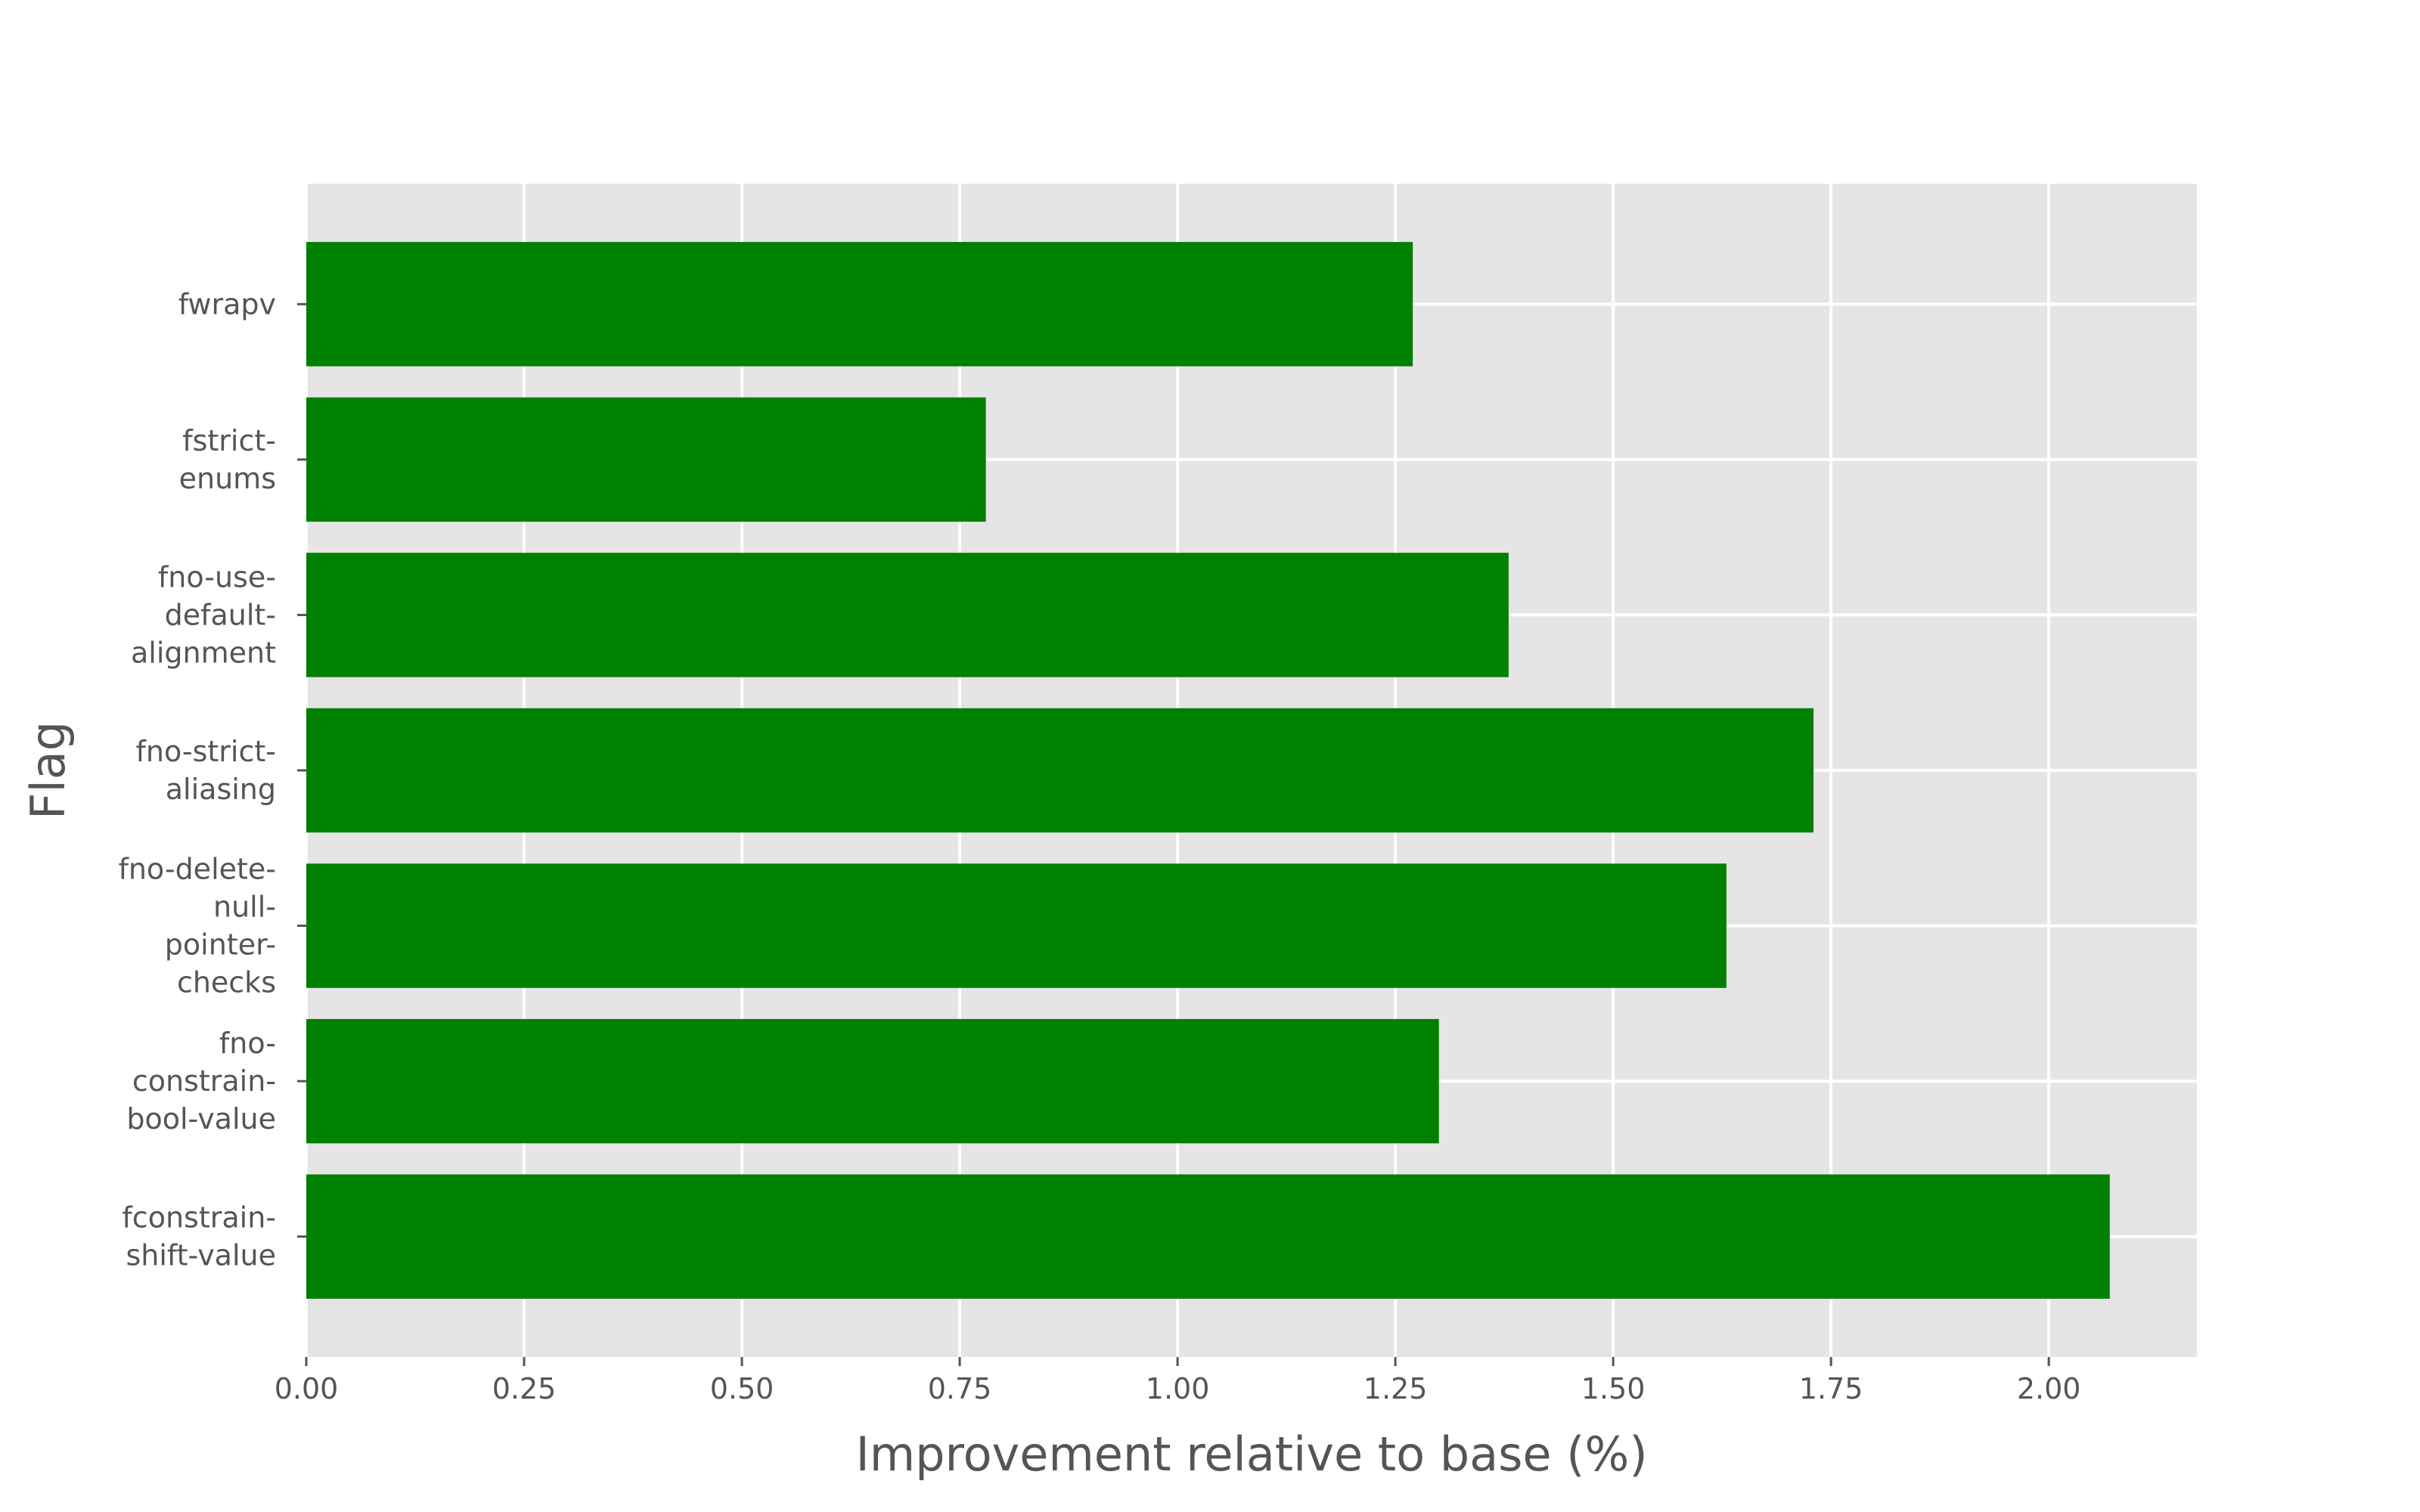  I want to click on y-tick-label: null-, so click(244, 908).